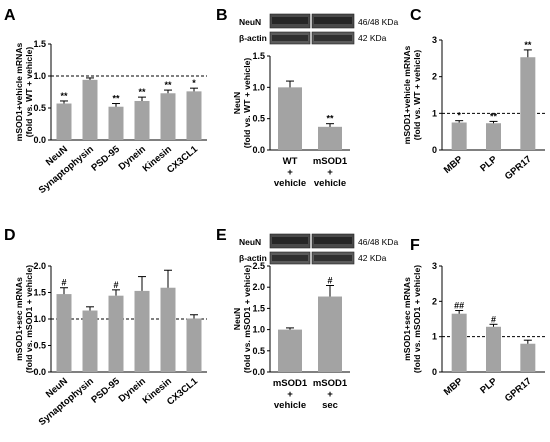  Describe the element at coordinates (434, 337) in the screenshot. I see `y-tick-label: 1` at that location.